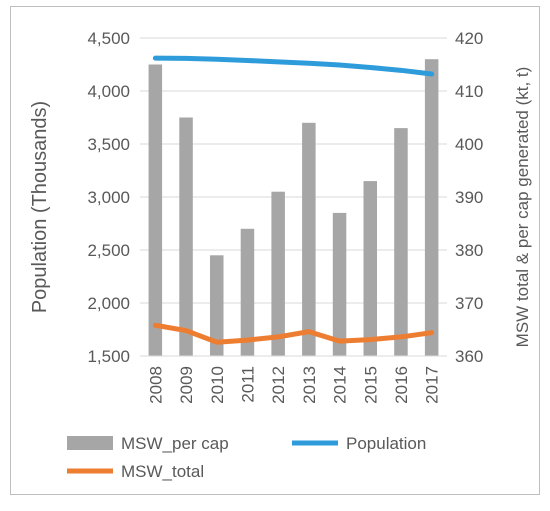  Describe the element at coordinates (246, 457) in the screenshot. I see `legend: MSW_per cap Population MSW_total` at that location.